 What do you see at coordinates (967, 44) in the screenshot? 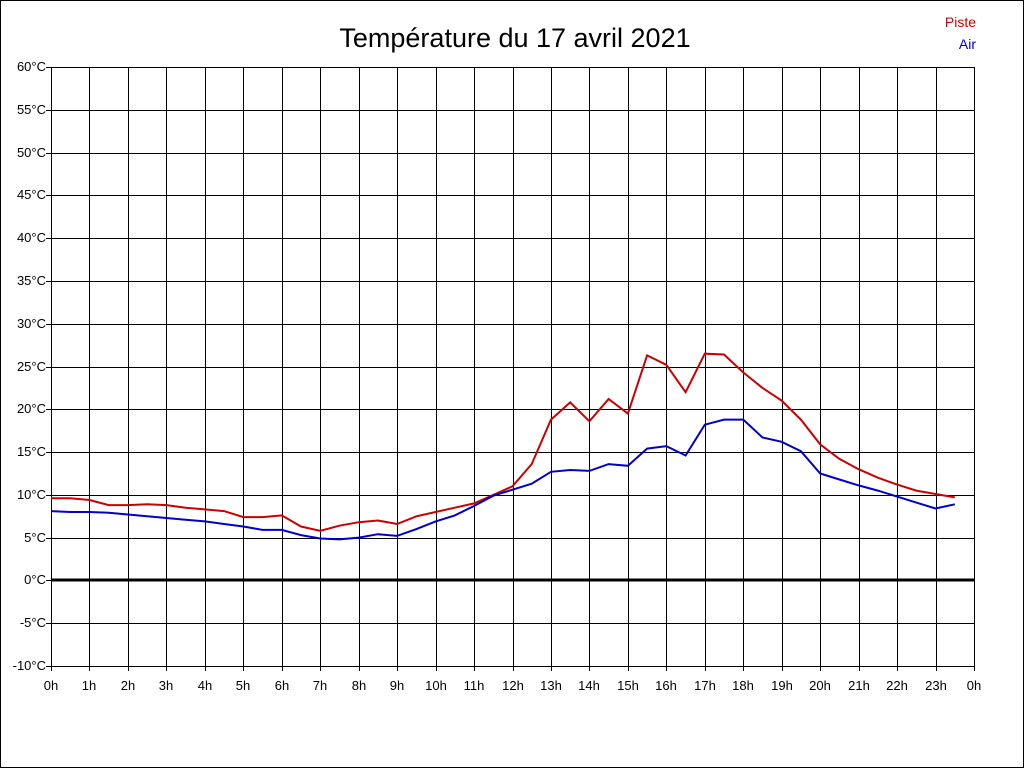
I see `legend-item-air: Air` at bounding box center [967, 44].